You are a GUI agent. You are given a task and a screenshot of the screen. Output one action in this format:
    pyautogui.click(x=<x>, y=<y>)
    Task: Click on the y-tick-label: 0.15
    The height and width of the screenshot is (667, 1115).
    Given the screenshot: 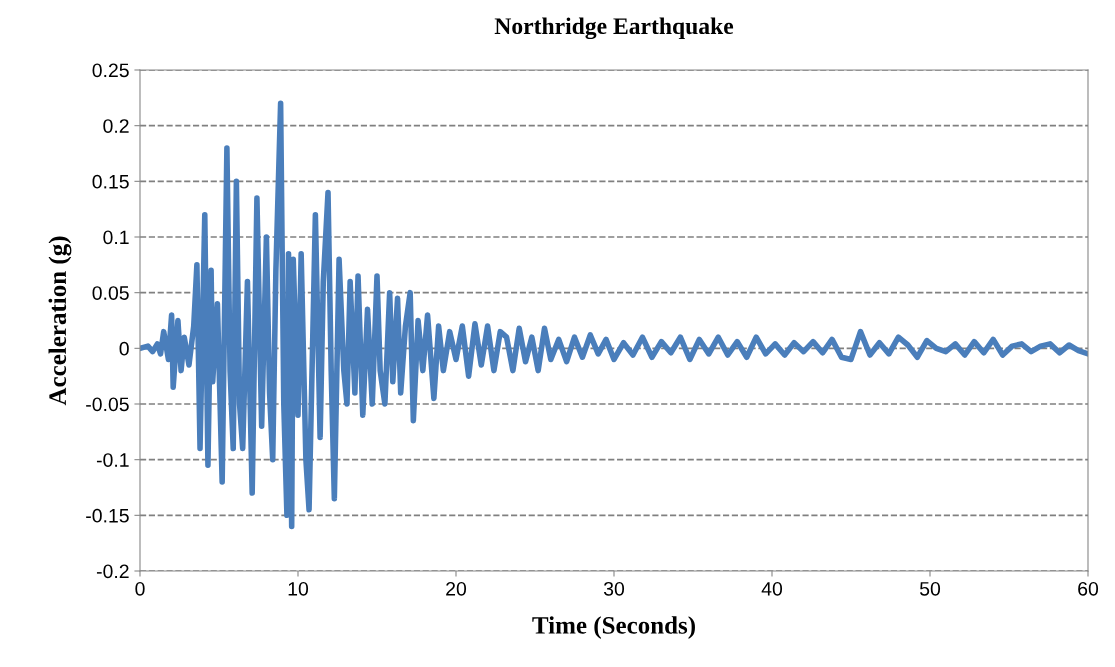 What is the action you would take?
    pyautogui.click(x=110, y=181)
    